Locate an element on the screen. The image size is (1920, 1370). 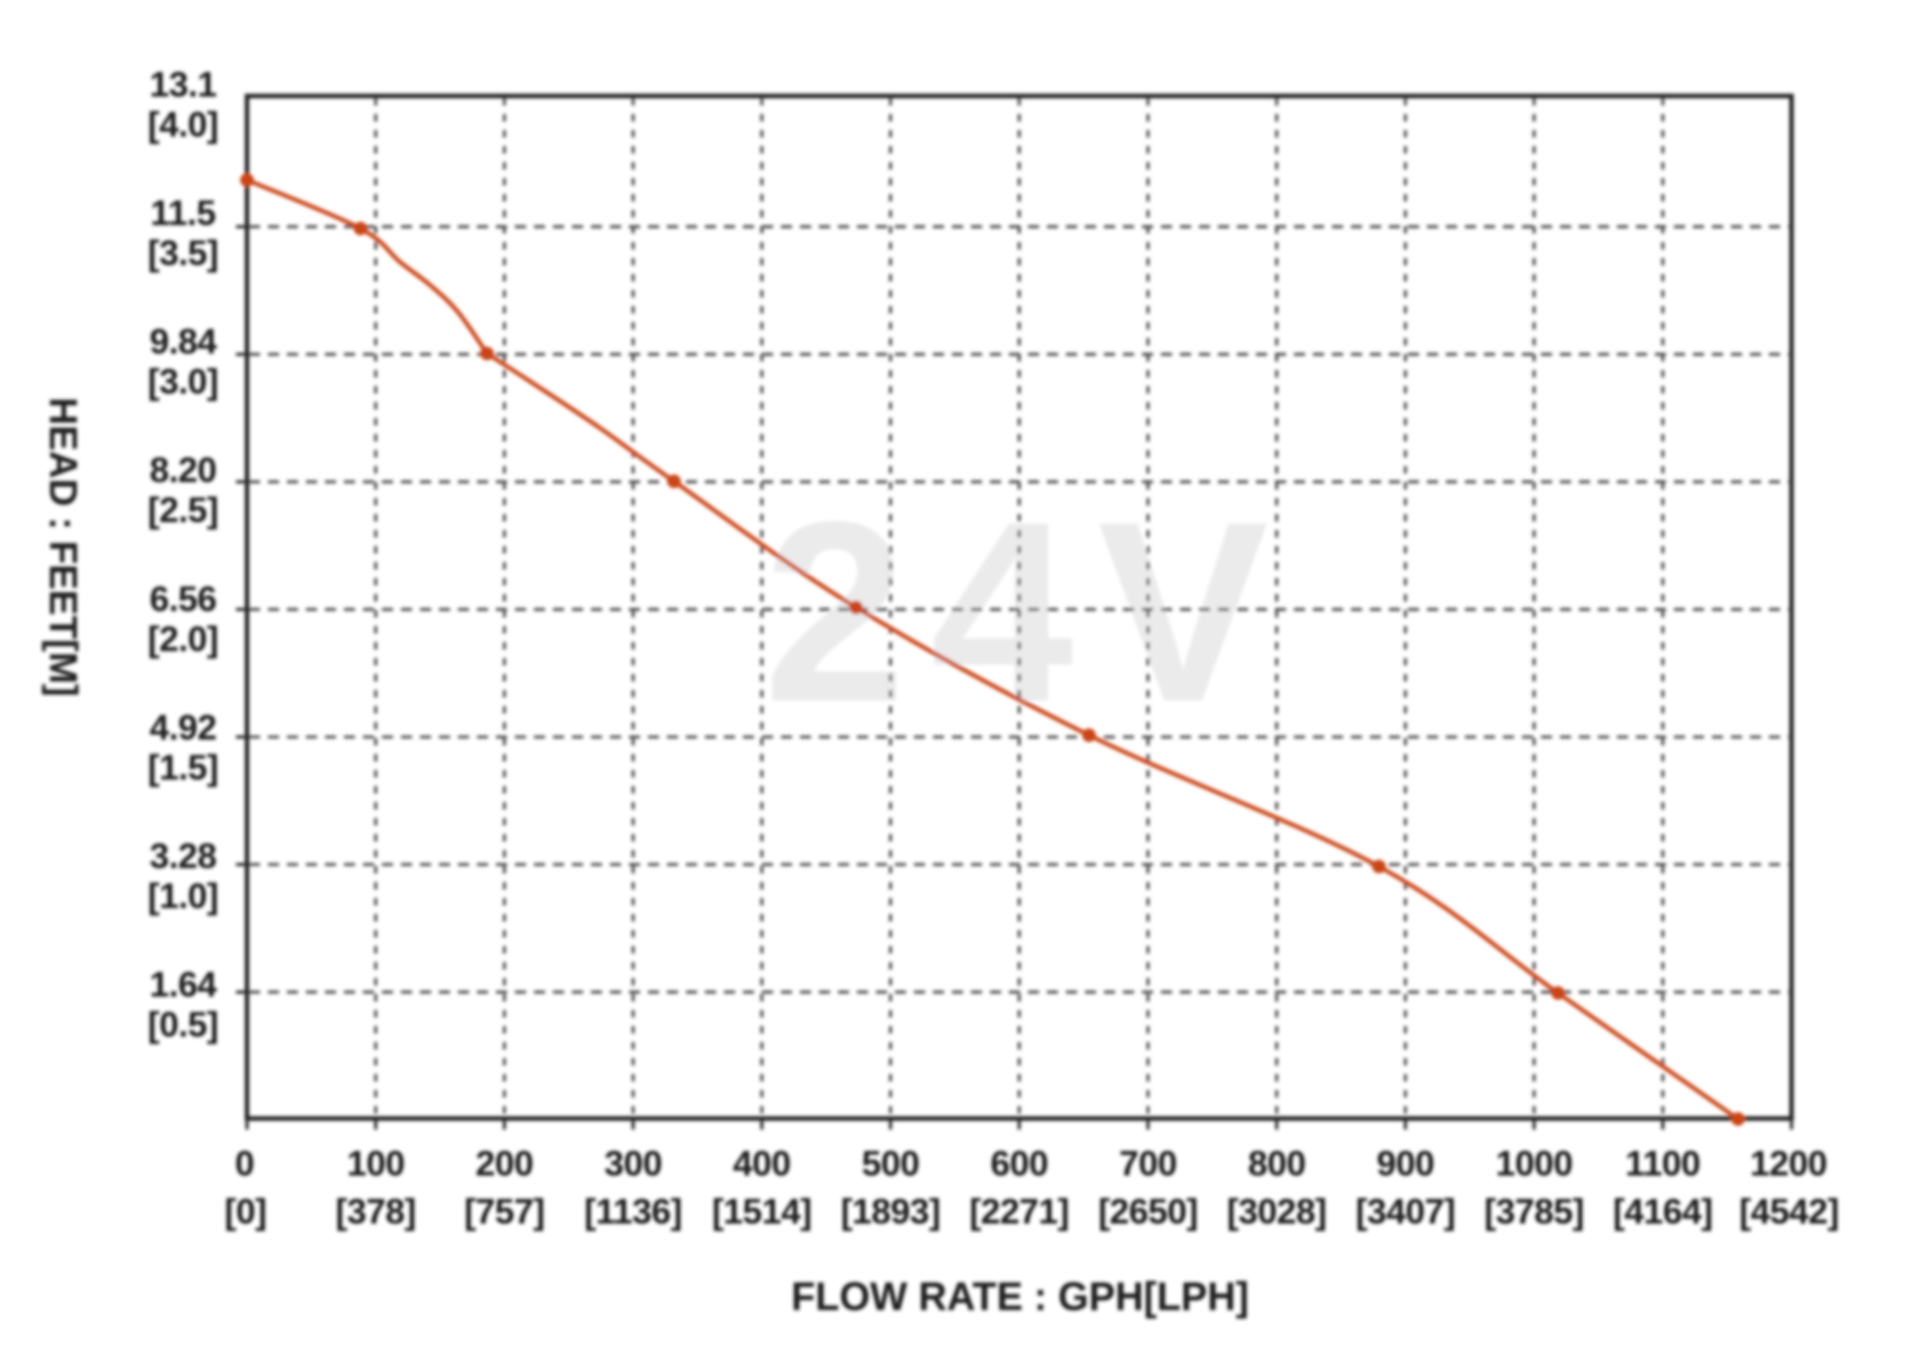
svg-text: 1000 is located at coordinates (1534, 1164).